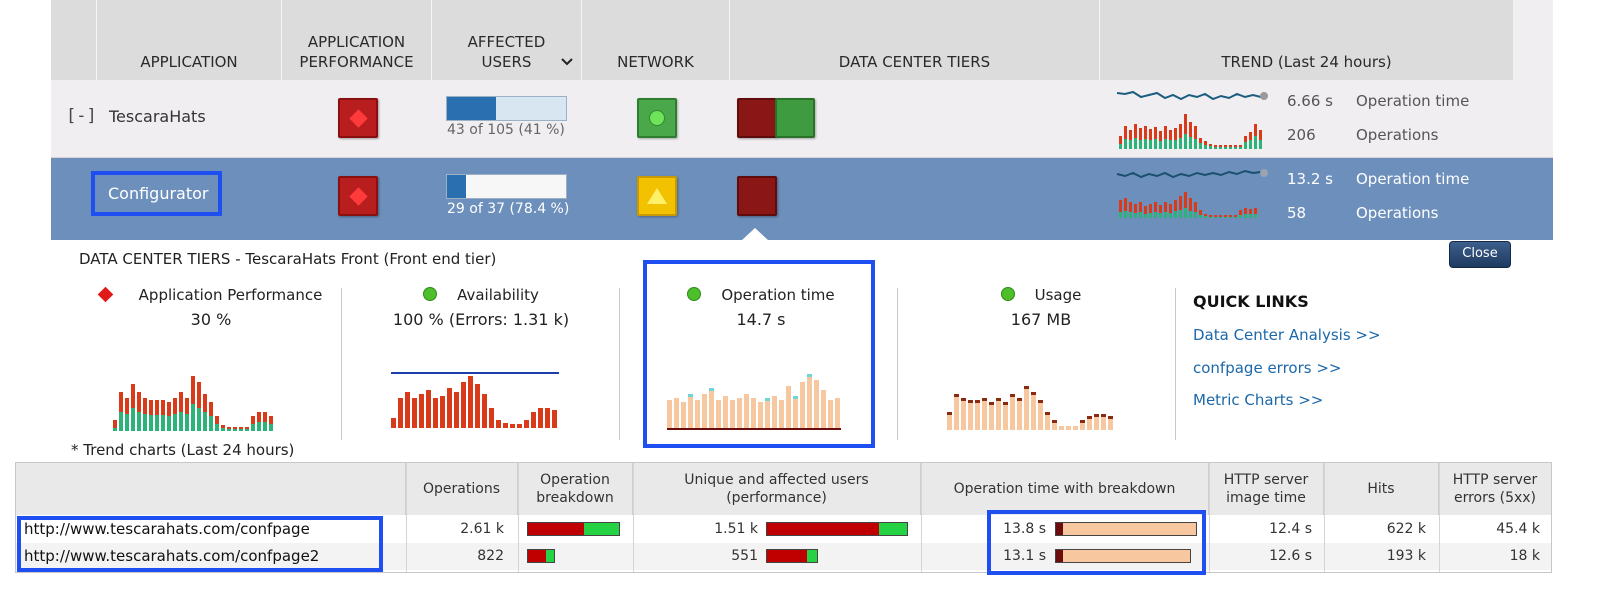 This screenshot has height=600, width=1604. What do you see at coordinates (657, 196) in the screenshot?
I see `network-warning-icon` at bounding box center [657, 196].